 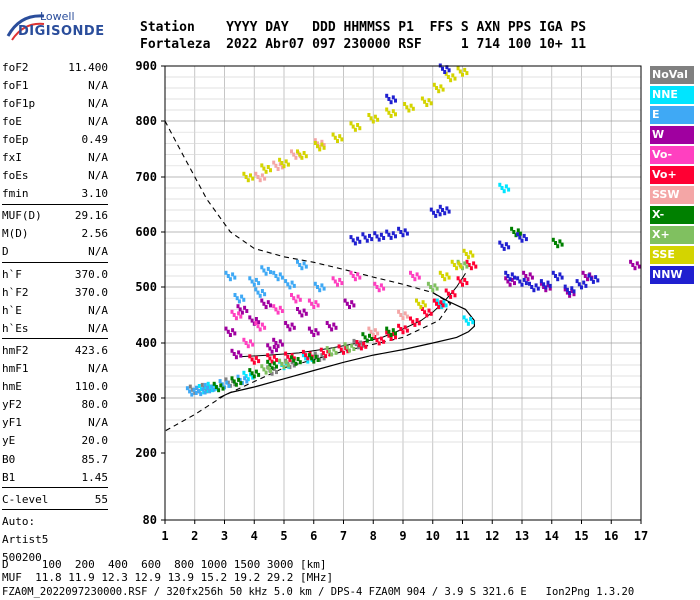 What do you see at coordinates (91, 216) in the screenshot?
I see `param-value: 29.16` at bounding box center [91, 216].